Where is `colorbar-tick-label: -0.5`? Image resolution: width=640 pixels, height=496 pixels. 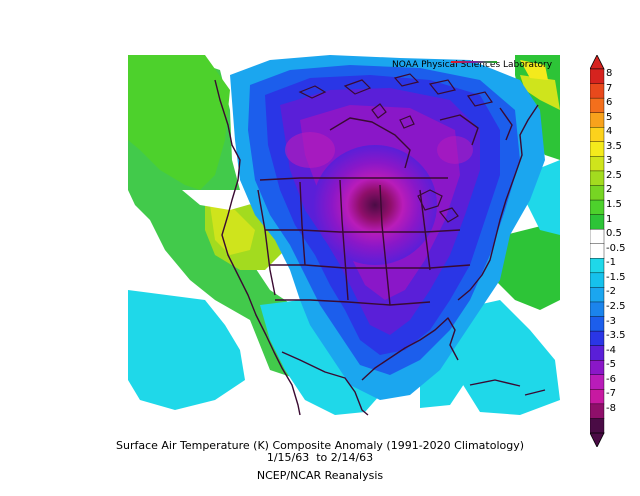
colorbar-tick-label: -0.5 is located at coordinates (616, 248).